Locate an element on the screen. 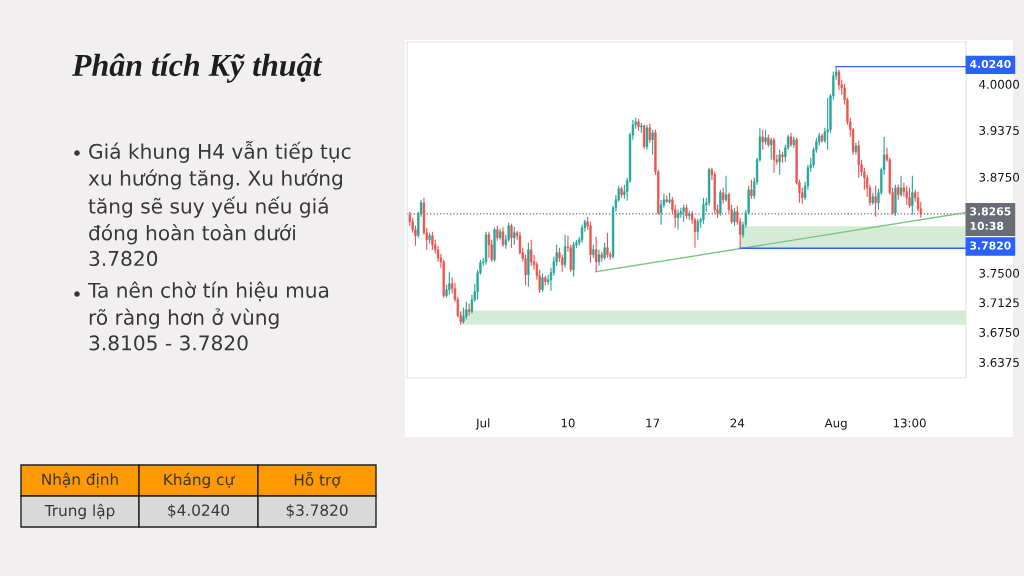 This screenshot has height=576, width=1024. x-tick-label: Aug is located at coordinates (835, 424).